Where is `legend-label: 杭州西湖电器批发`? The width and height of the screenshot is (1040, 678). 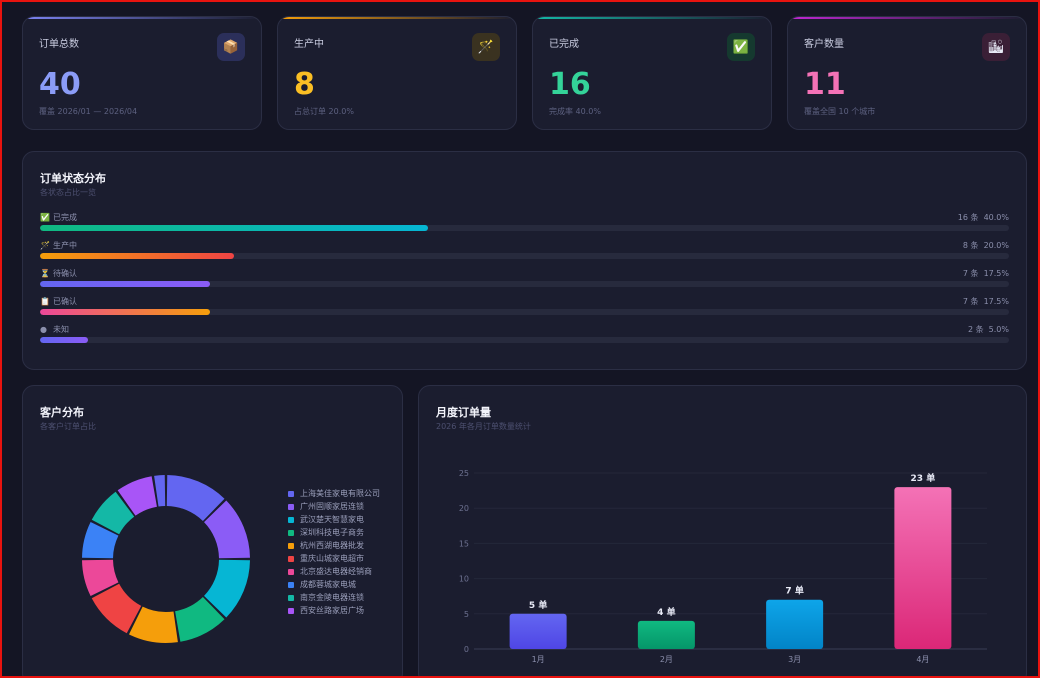
legend-label: 杭州西湖电器批发 is located at coordinates (332, 545).